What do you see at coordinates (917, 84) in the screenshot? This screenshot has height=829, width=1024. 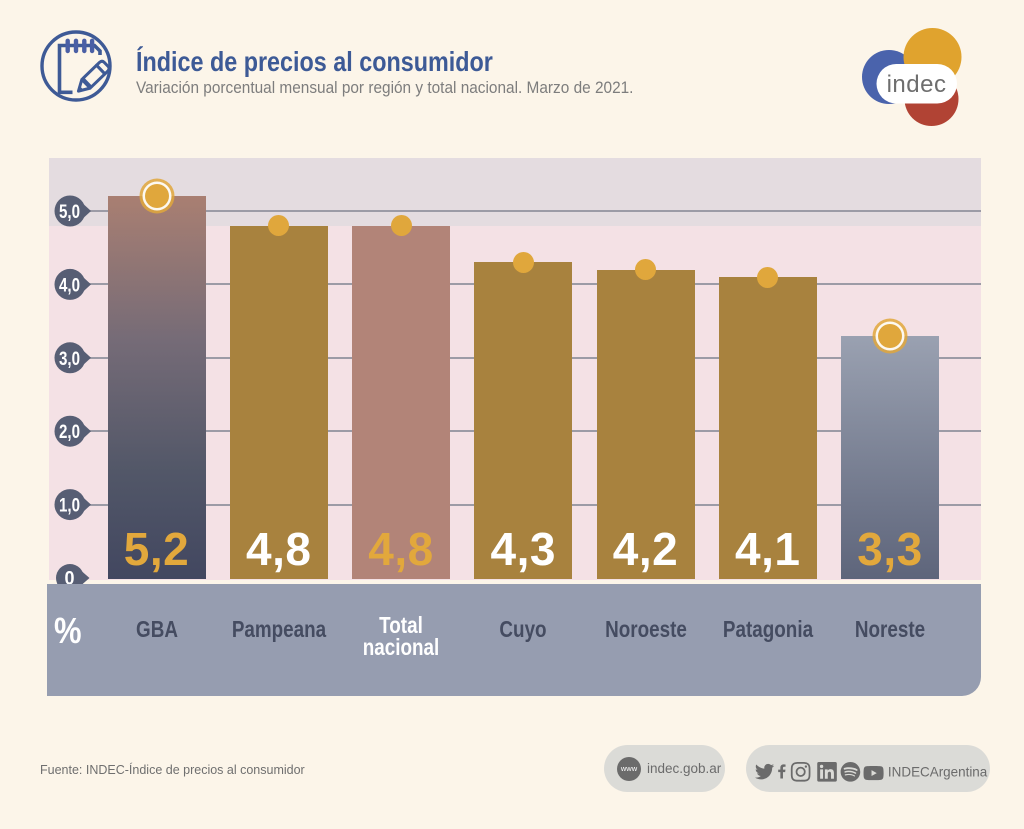 I see `svg-text: indec` at bounding box center [917, 84].